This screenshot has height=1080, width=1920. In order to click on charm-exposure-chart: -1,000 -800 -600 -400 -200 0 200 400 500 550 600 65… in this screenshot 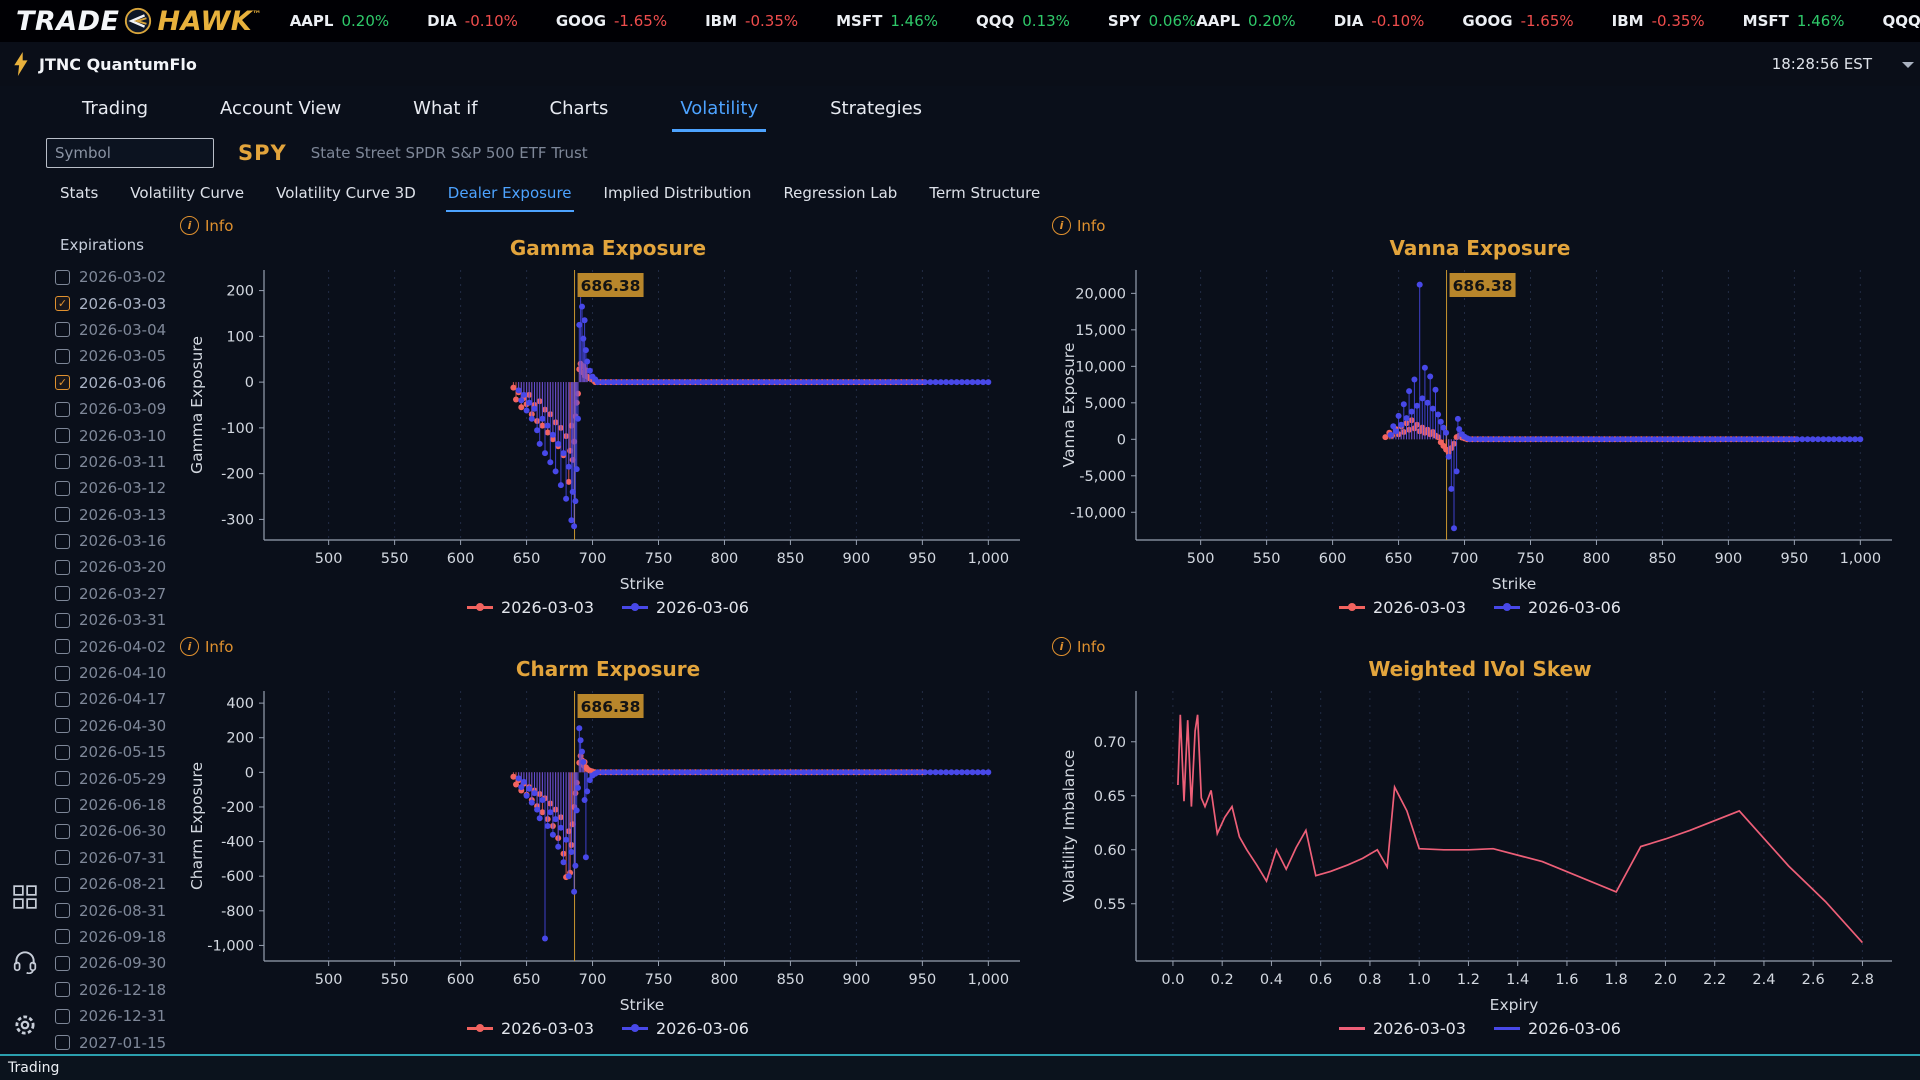, I will do `click(608, 850)`.